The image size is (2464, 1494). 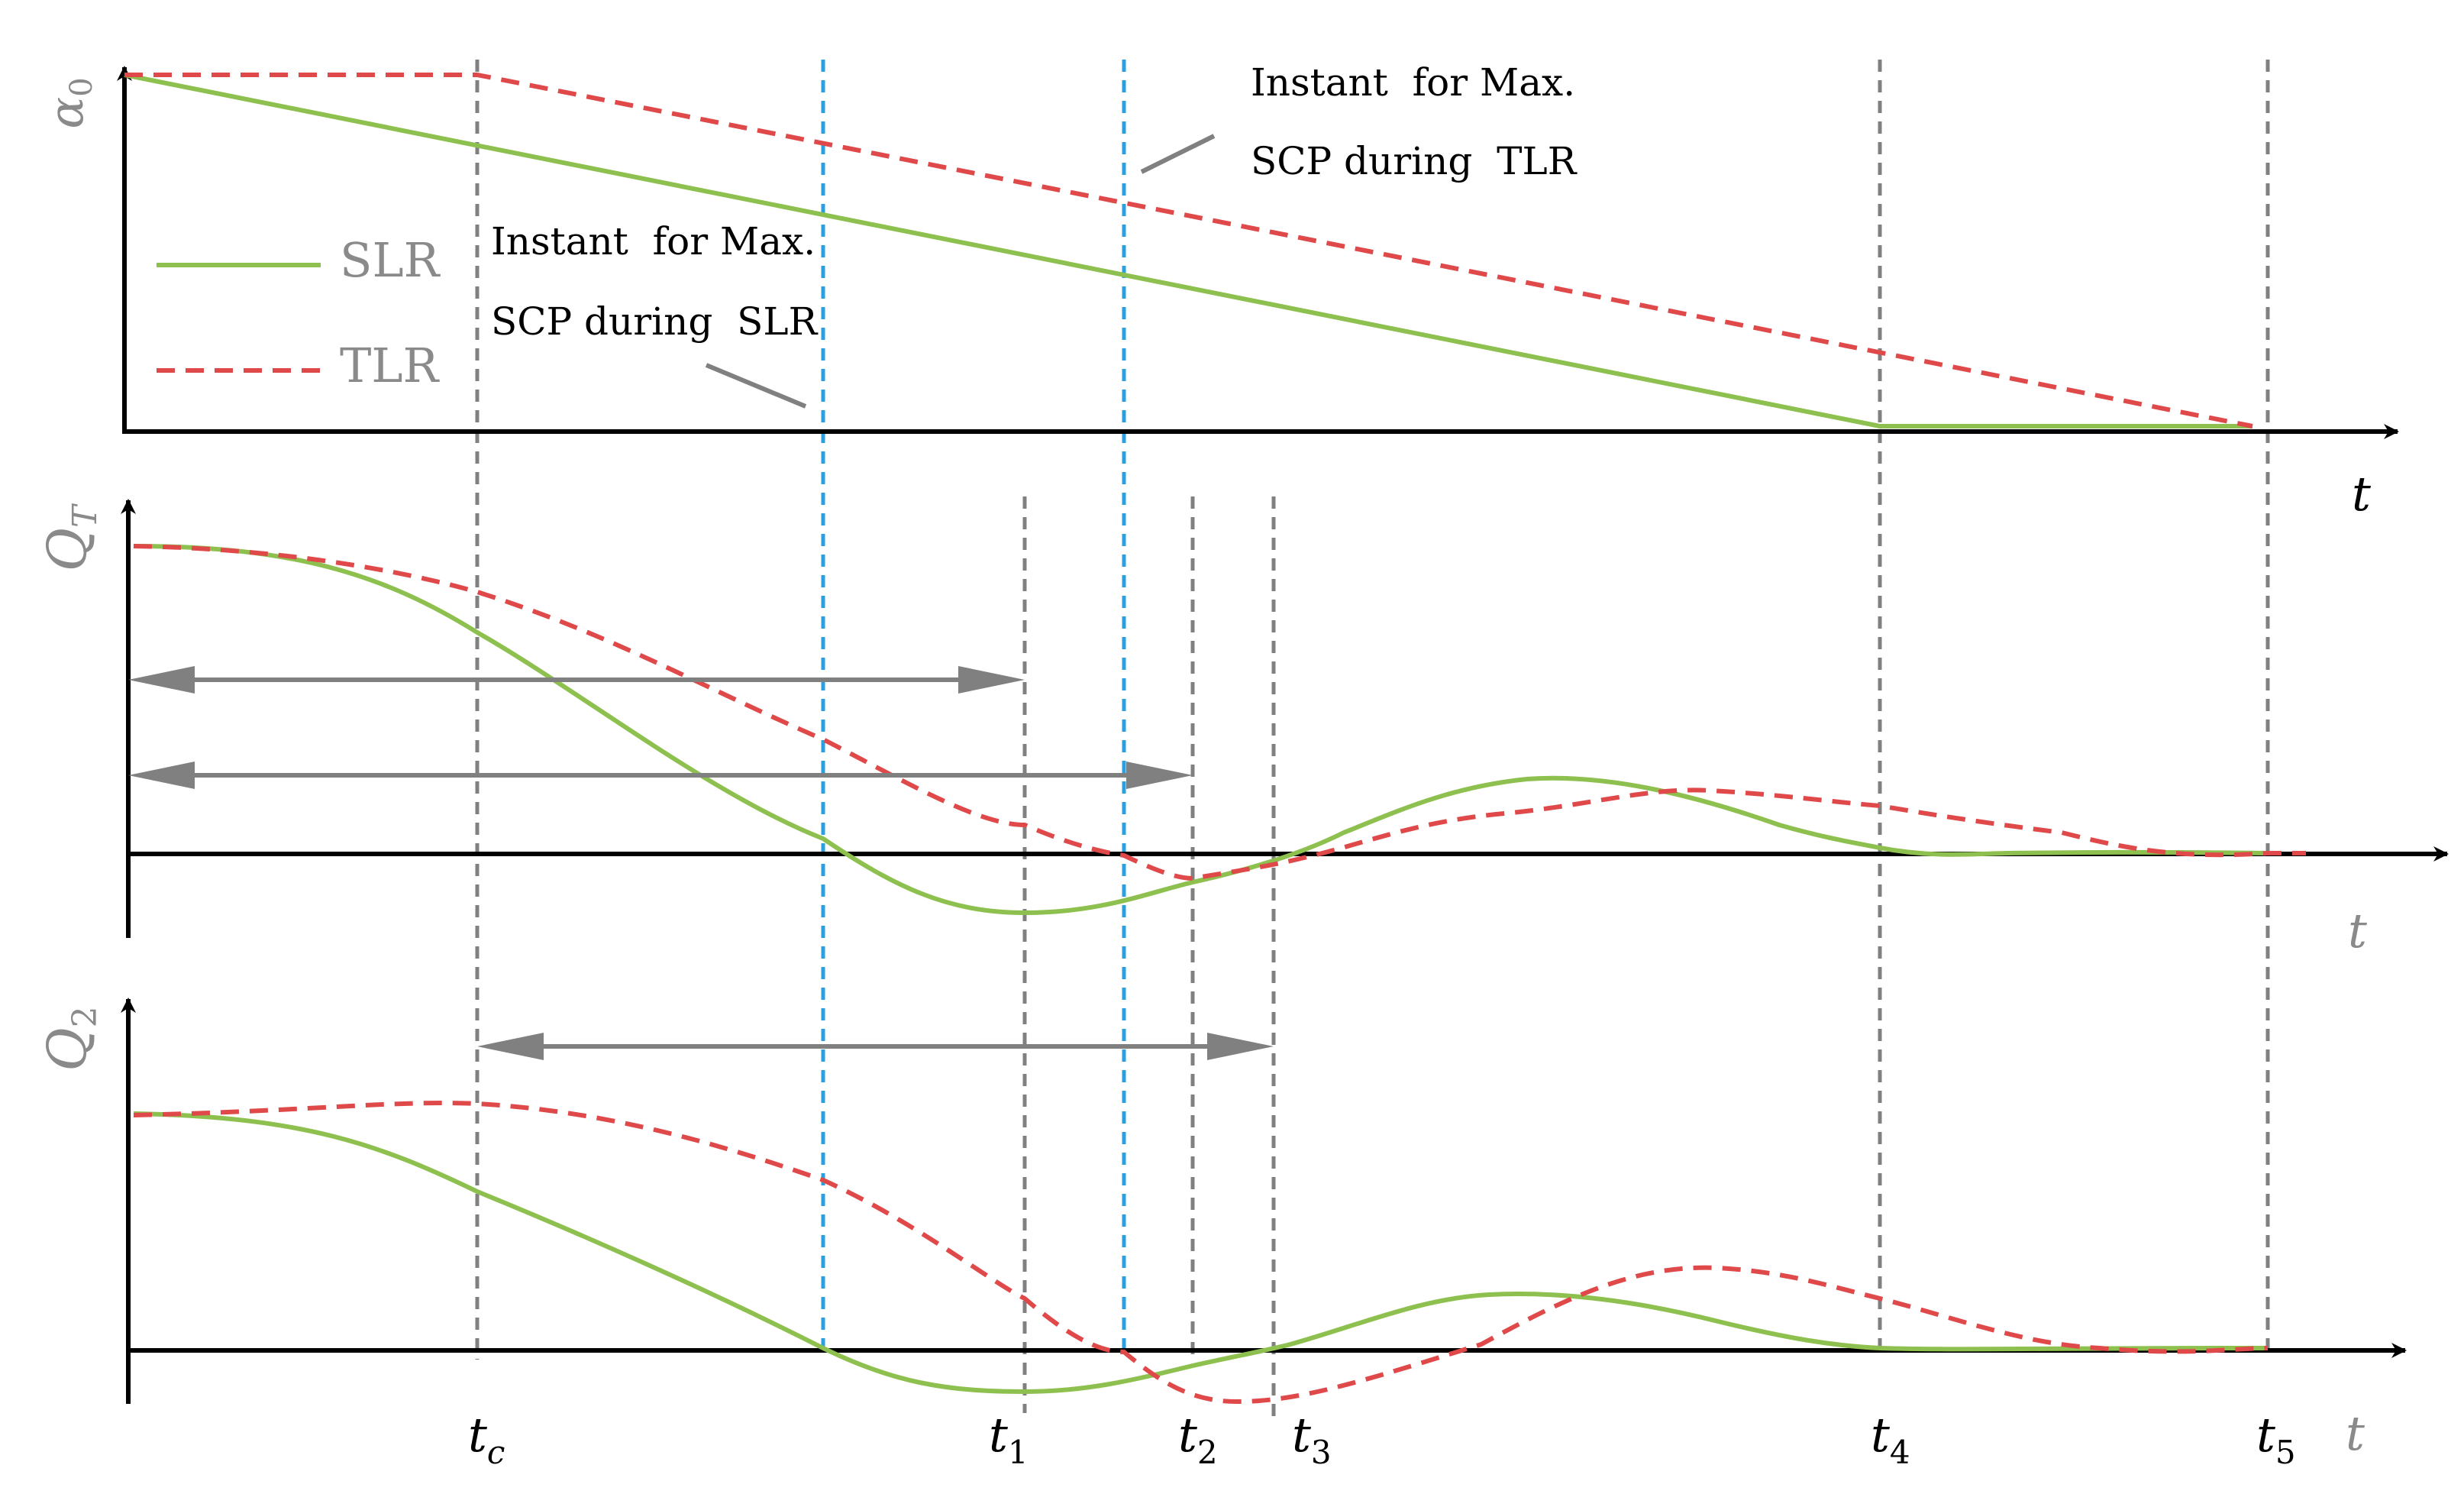 What do you see at coordinates (1382, 1439) in the screenshot?
I see `time-markers: tc t1 t2 t3 t4 t5` at bounding box center [1382, 1439].